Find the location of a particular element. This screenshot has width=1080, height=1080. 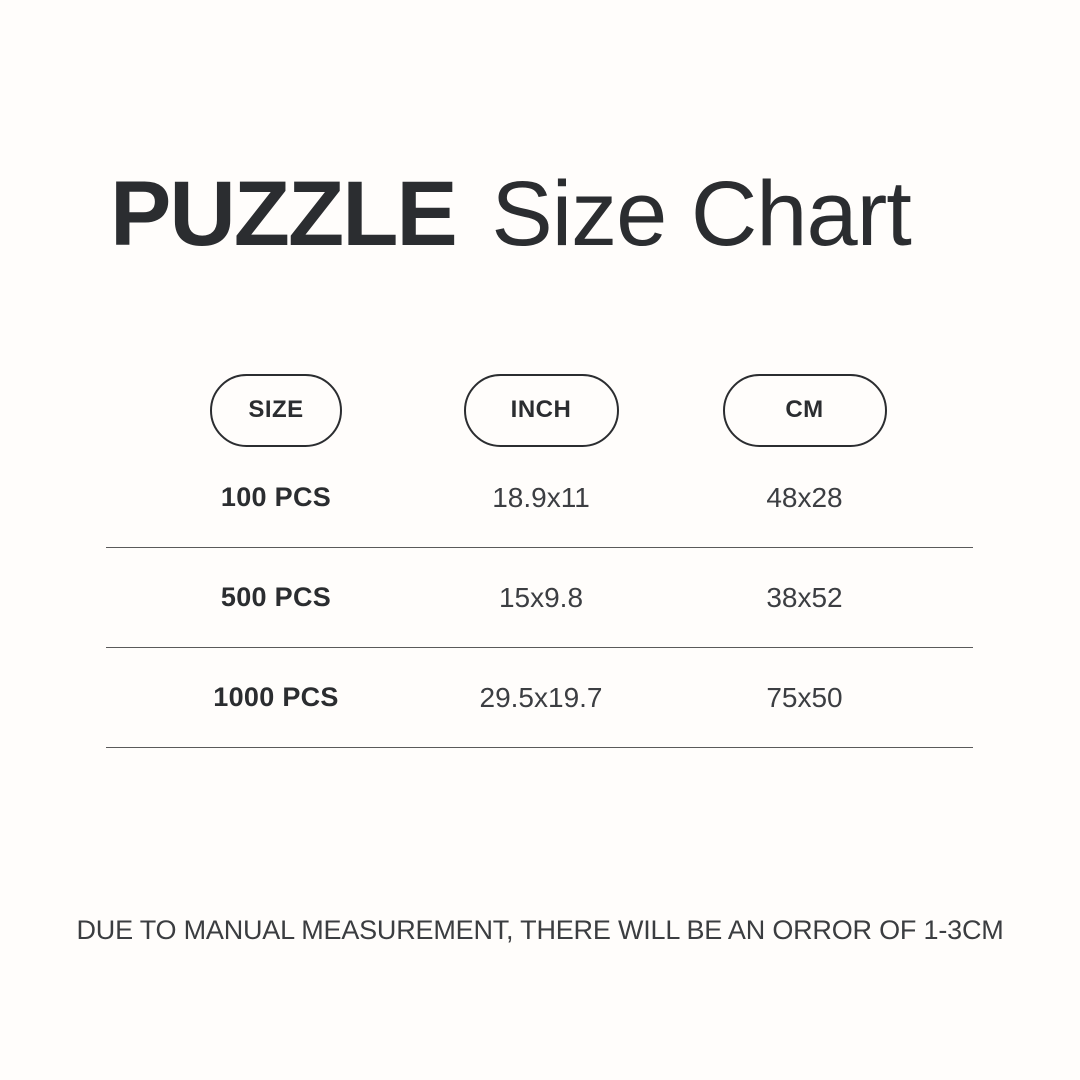

header-cell-inch: INCH is located at coordinates (541, 410).